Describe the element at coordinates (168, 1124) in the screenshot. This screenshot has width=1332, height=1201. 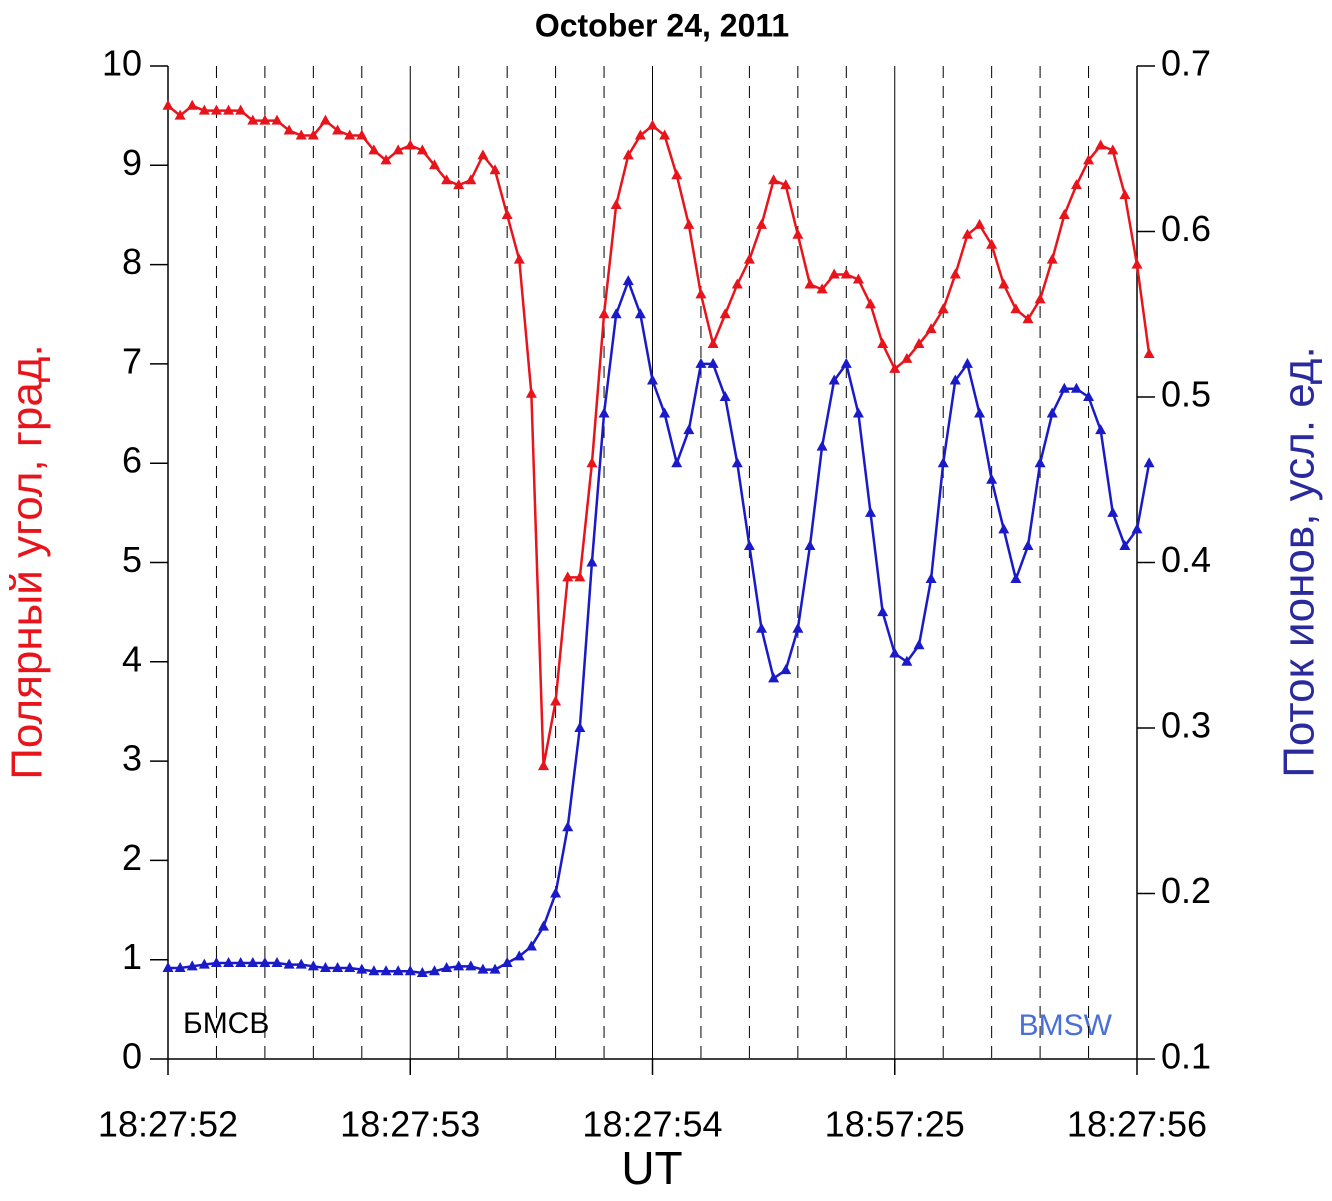
I see `x-tick-label: 18:27:52` at that location.